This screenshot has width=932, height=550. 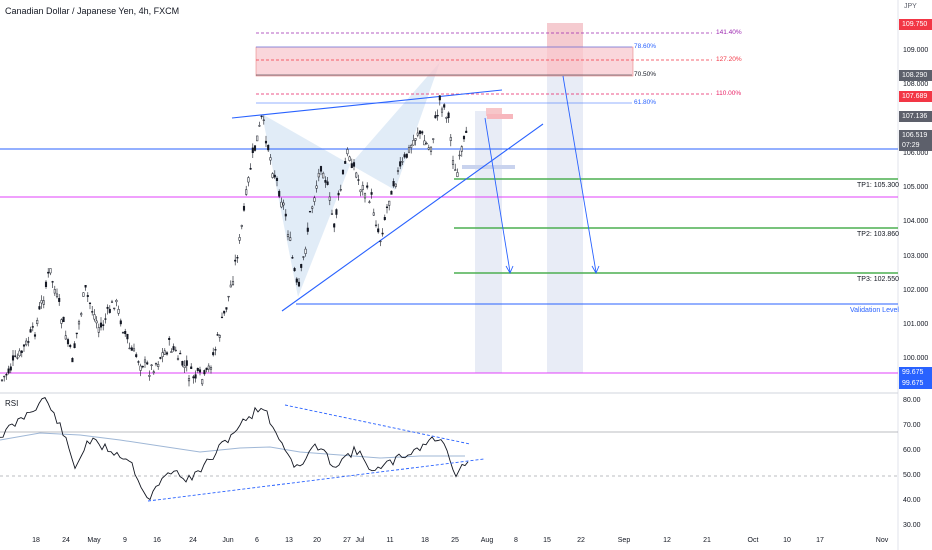 What do you see at coordinates (193, 540) in the screenshot?
I see `time-tick: 24` at bounding box center [193, 540].